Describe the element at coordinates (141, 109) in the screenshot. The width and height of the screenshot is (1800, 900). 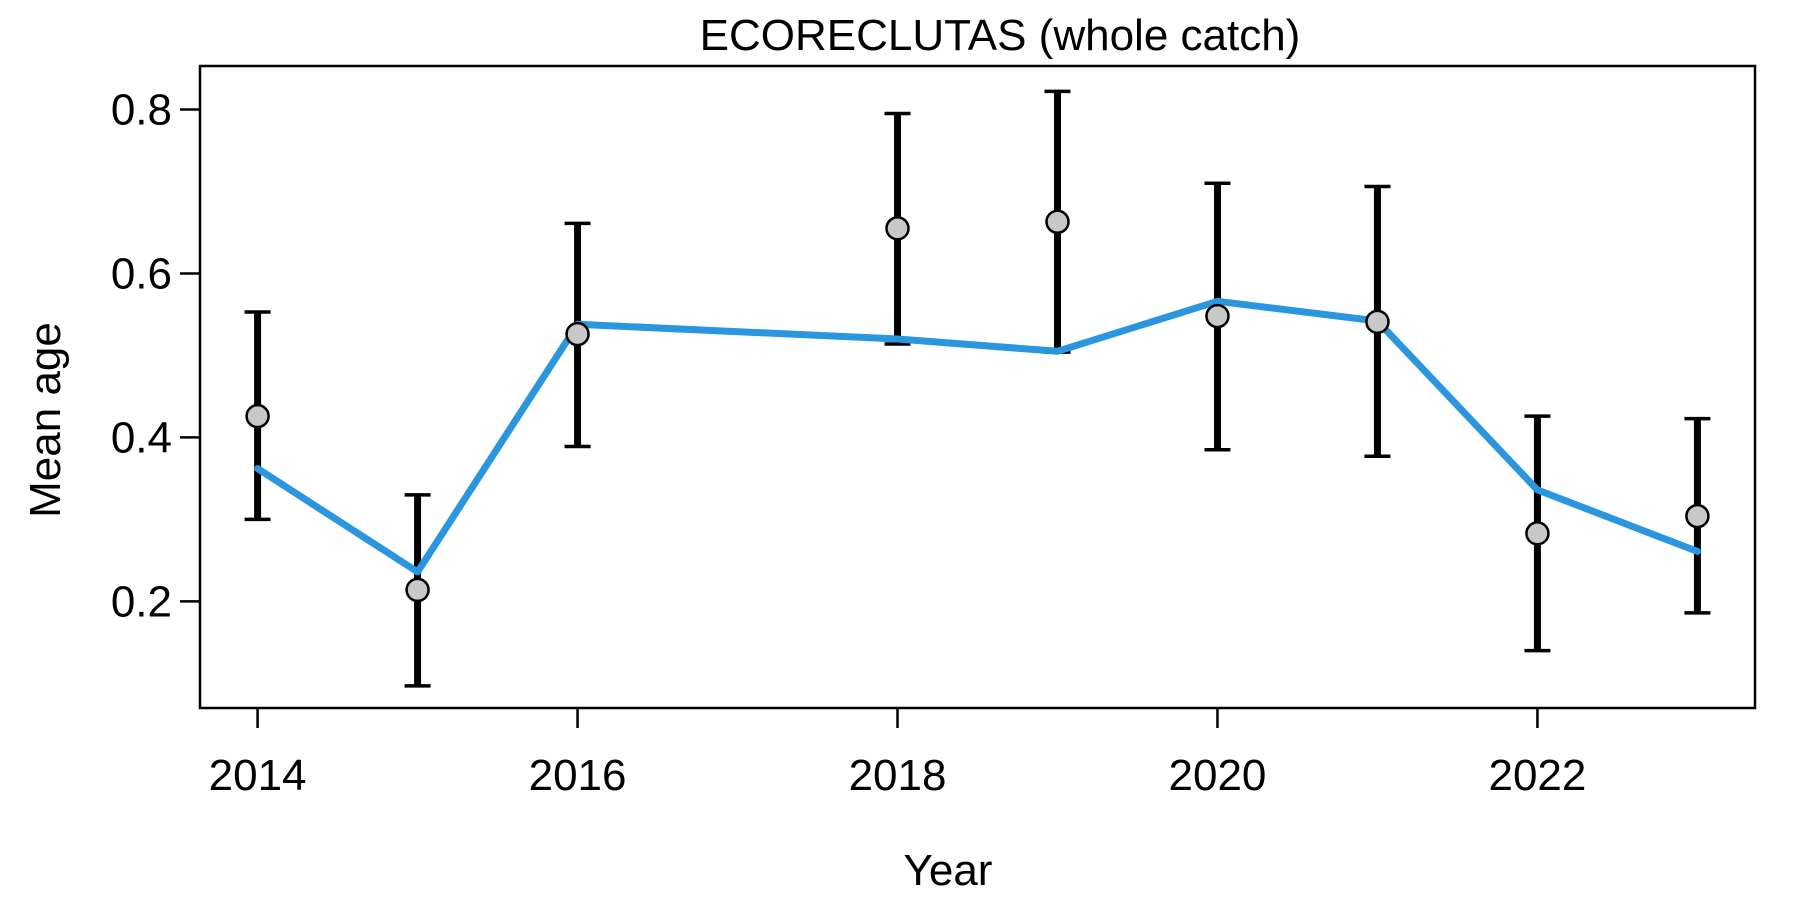
I see `y-tick-label: 0.8` at that location.